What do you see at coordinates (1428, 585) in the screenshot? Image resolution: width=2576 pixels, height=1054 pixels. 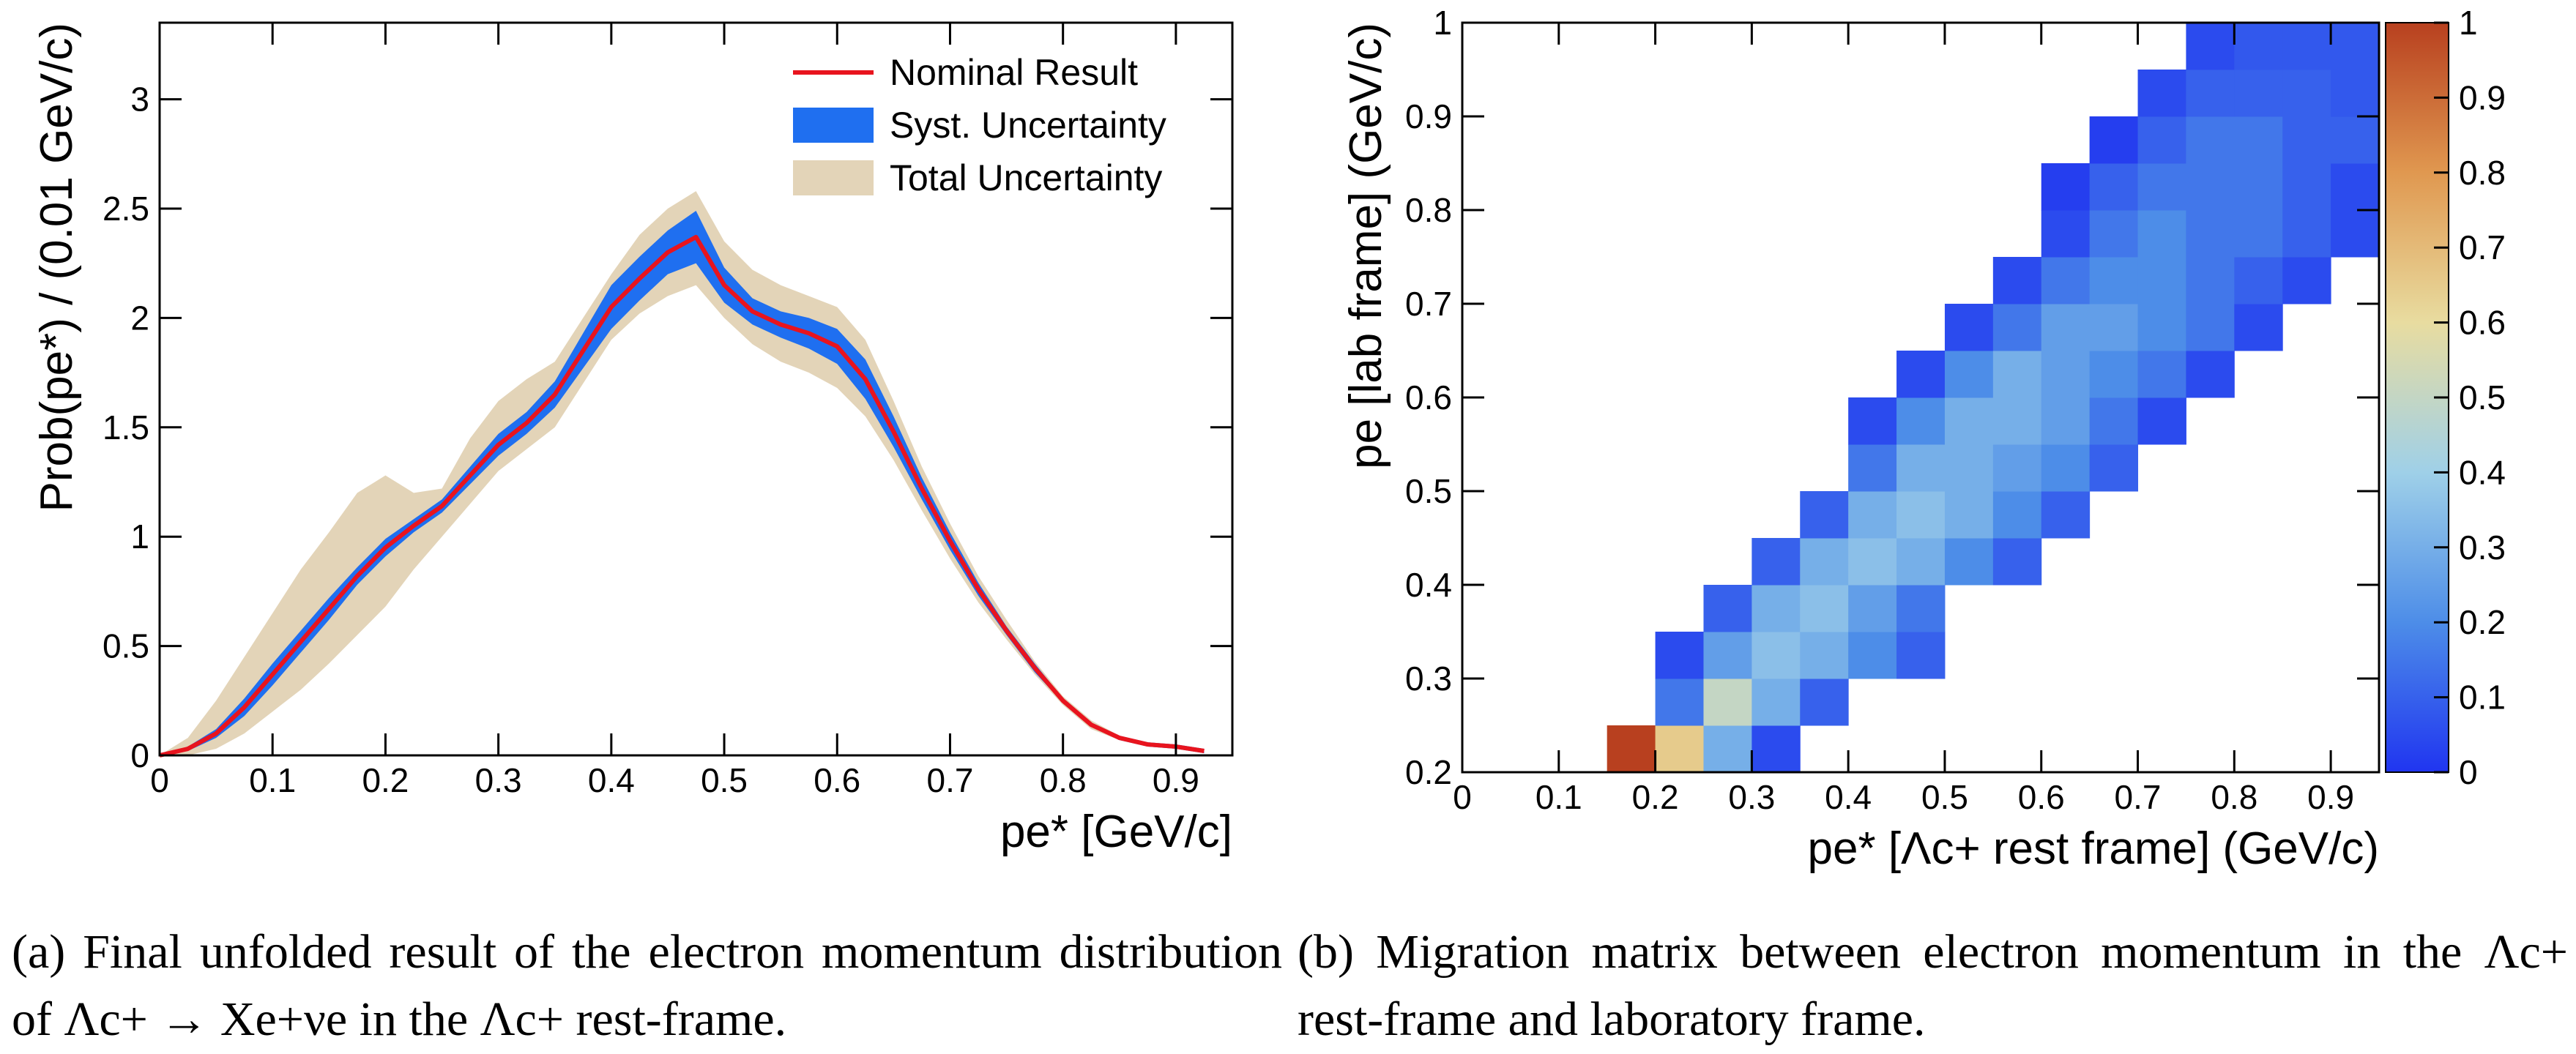 I see `y-tick-label: 0.4` at bounding box center [1428, 585].